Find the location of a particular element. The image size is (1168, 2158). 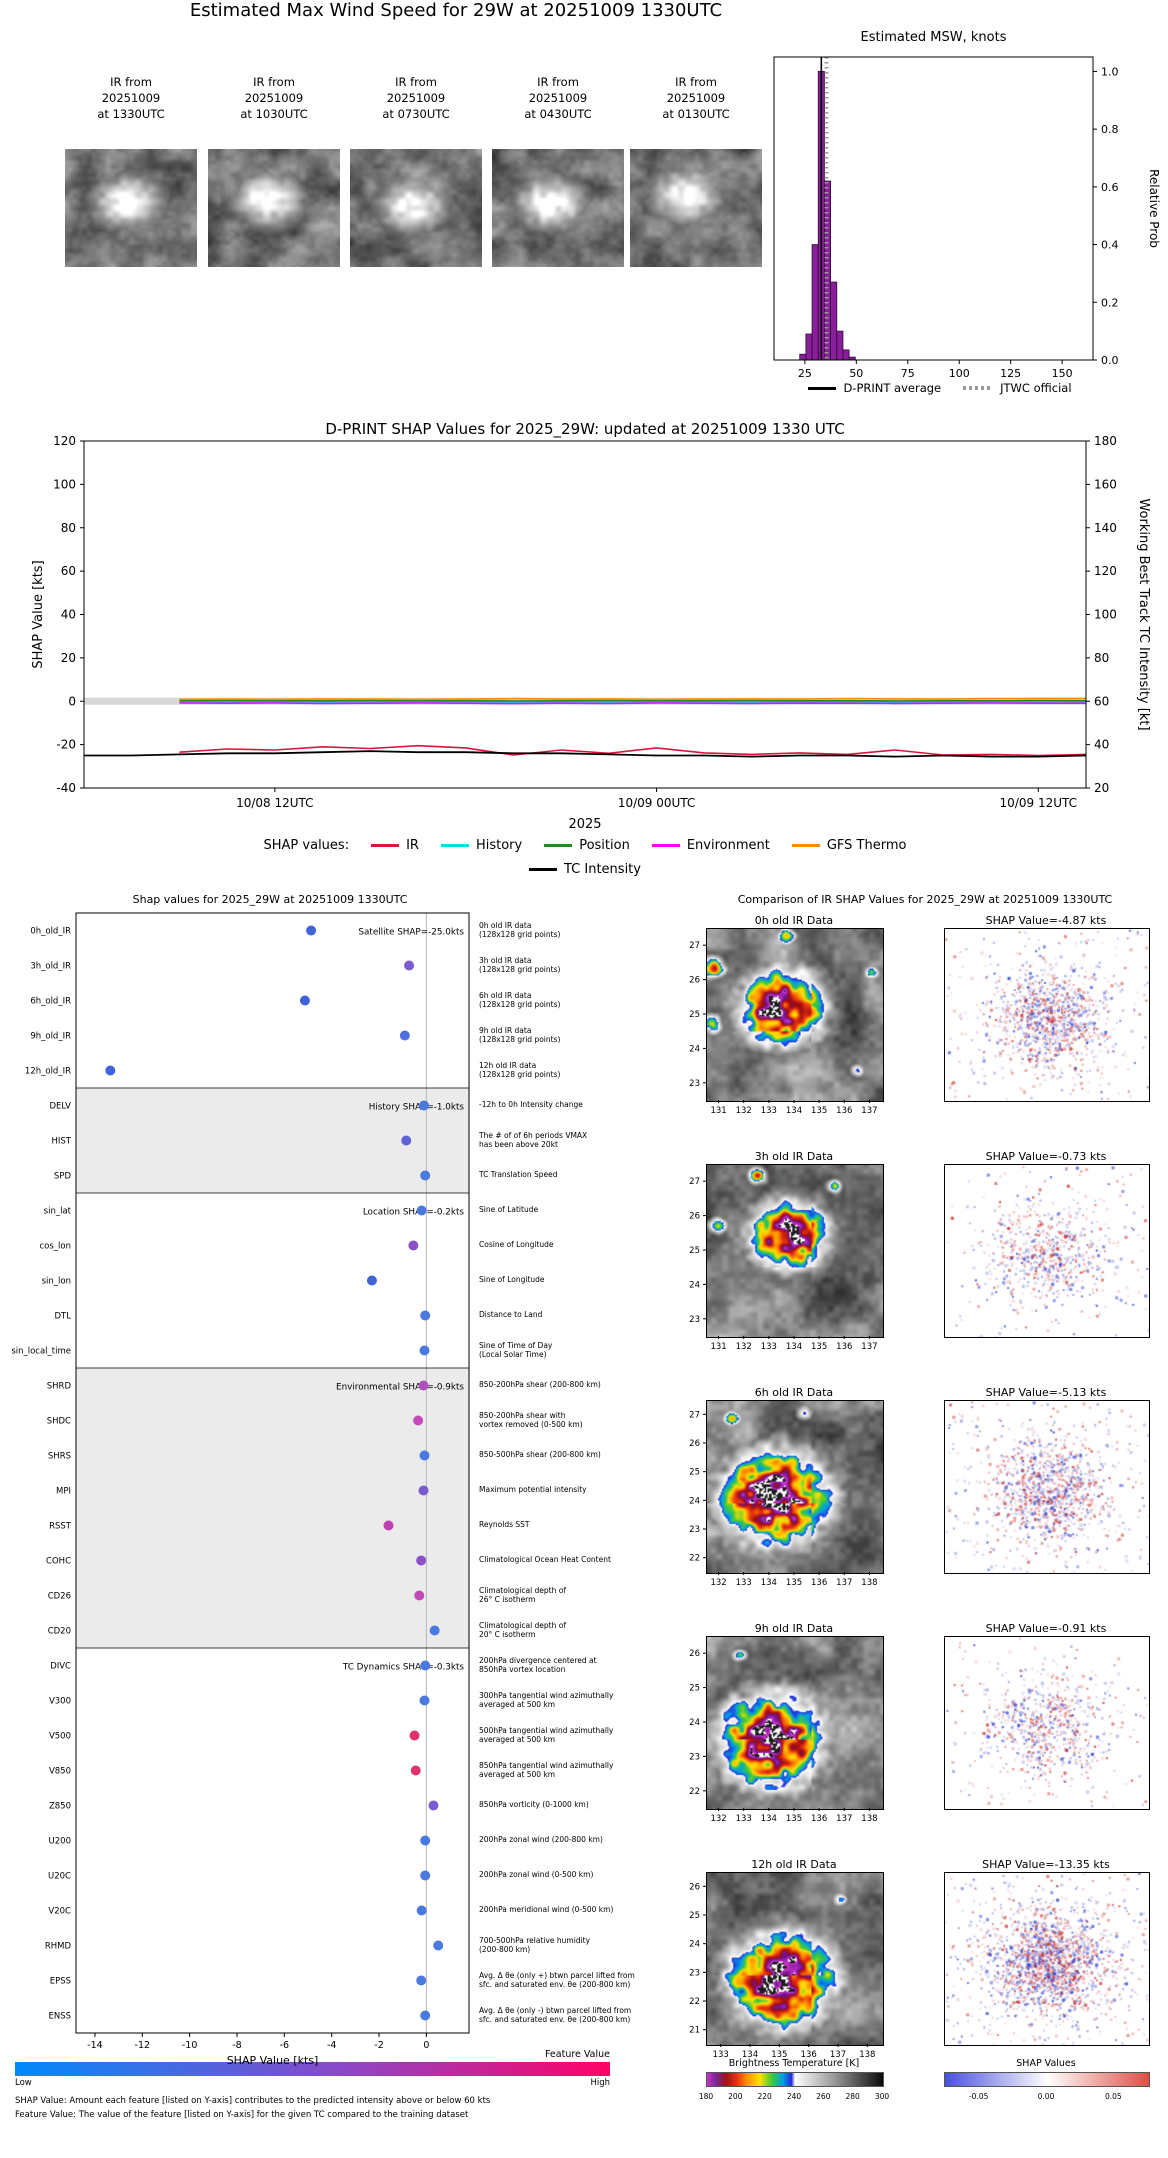

bt-colorbar-tick-label: 220 is located at coordinates (765, 2096).